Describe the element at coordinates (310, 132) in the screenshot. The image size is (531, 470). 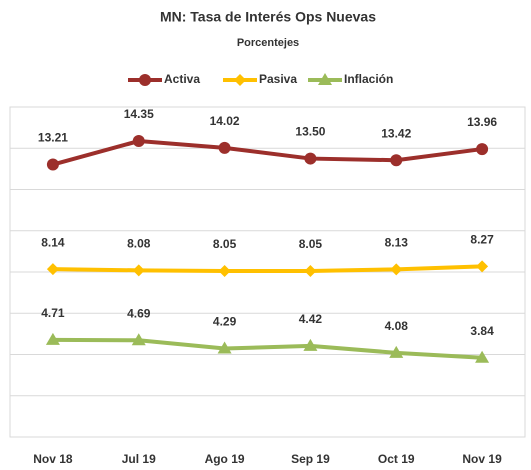
I see `data-label: 13.50` at that location.